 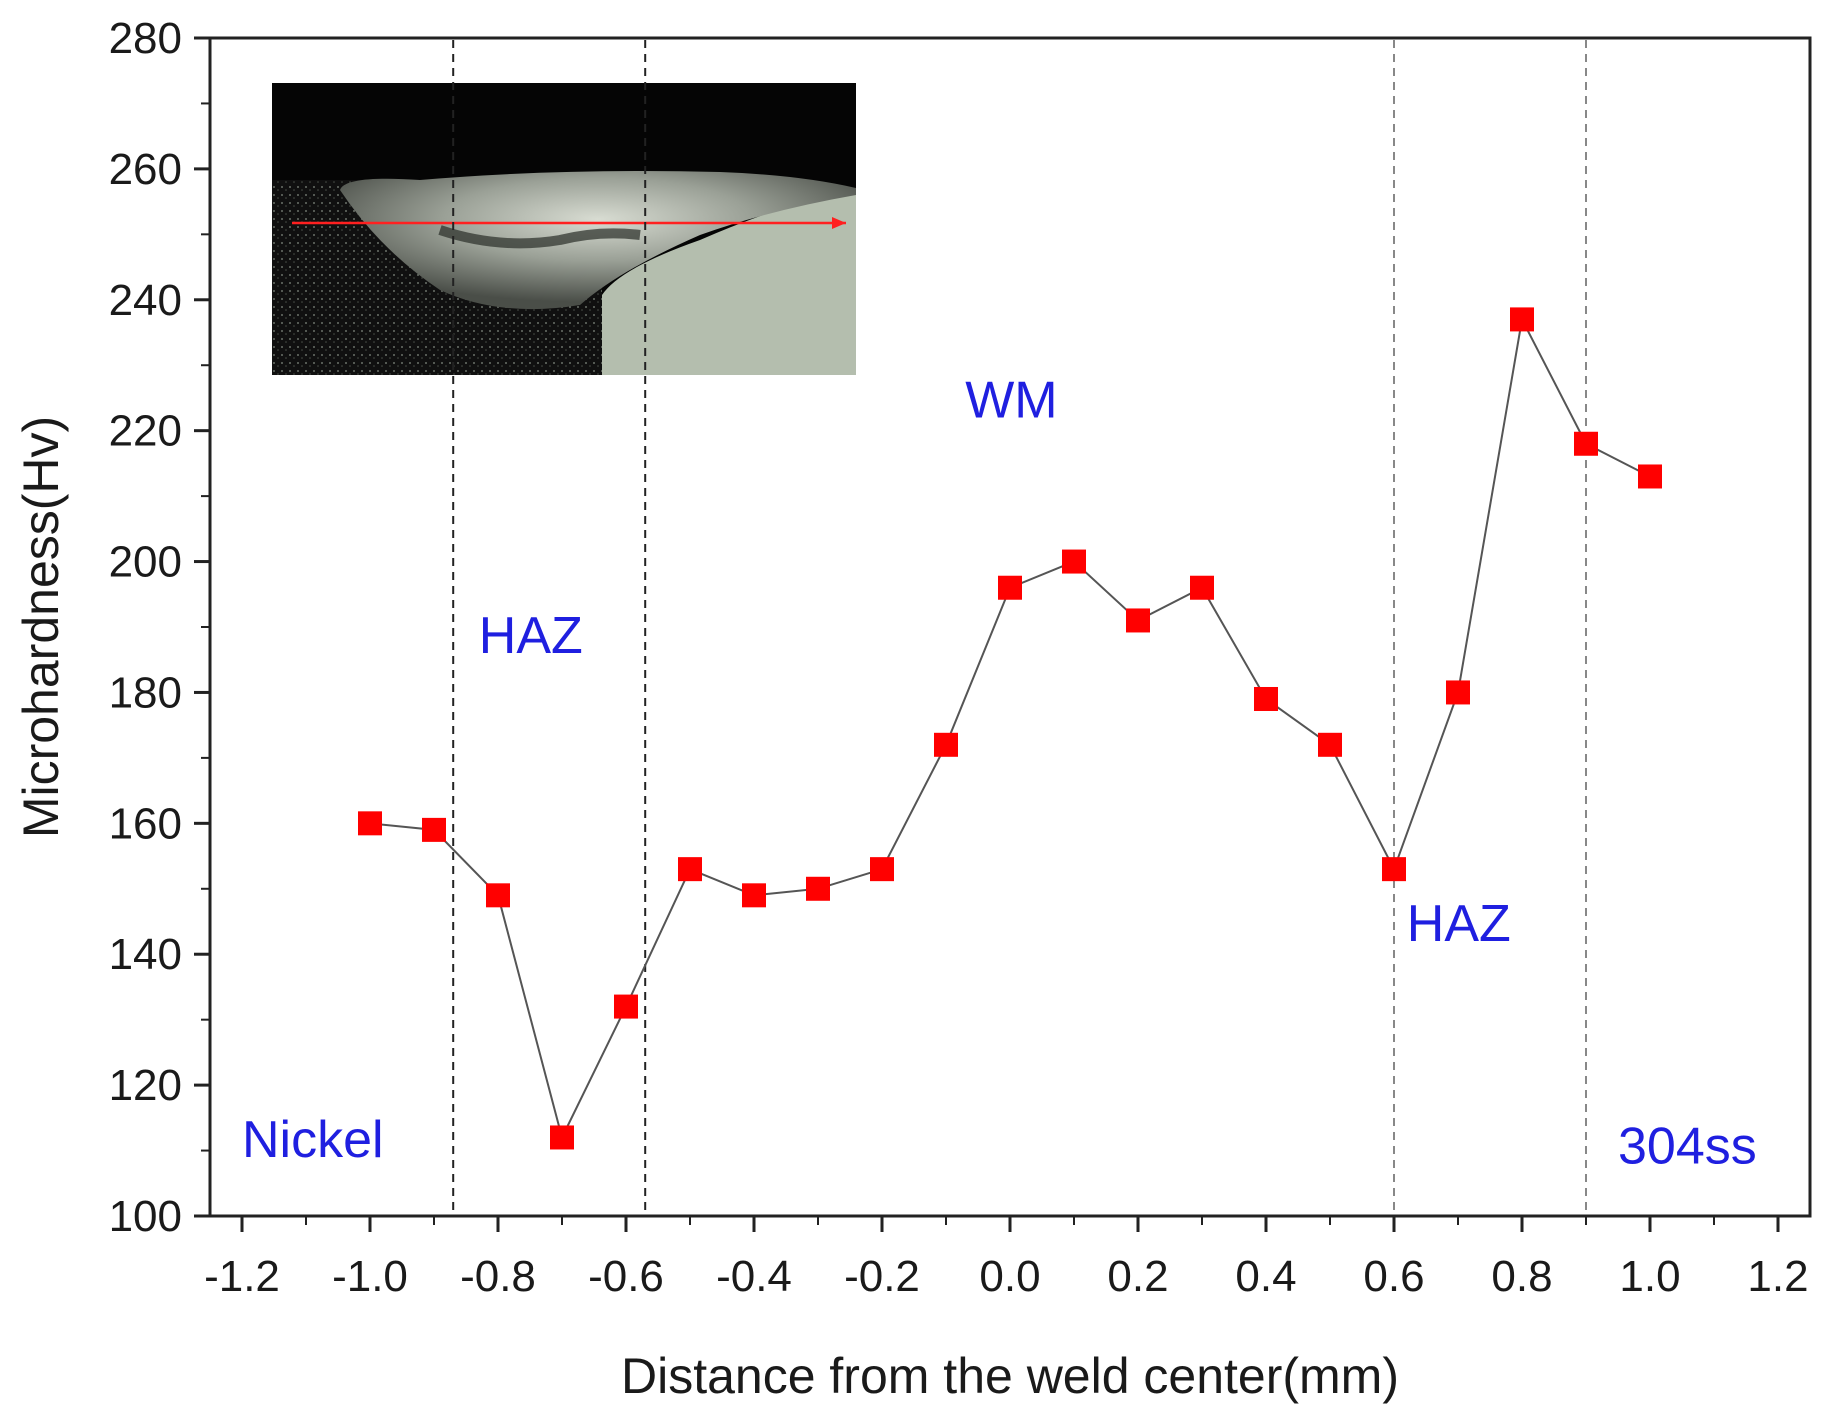 I want to click on region-label: WM, so click(x=1011, y=401).